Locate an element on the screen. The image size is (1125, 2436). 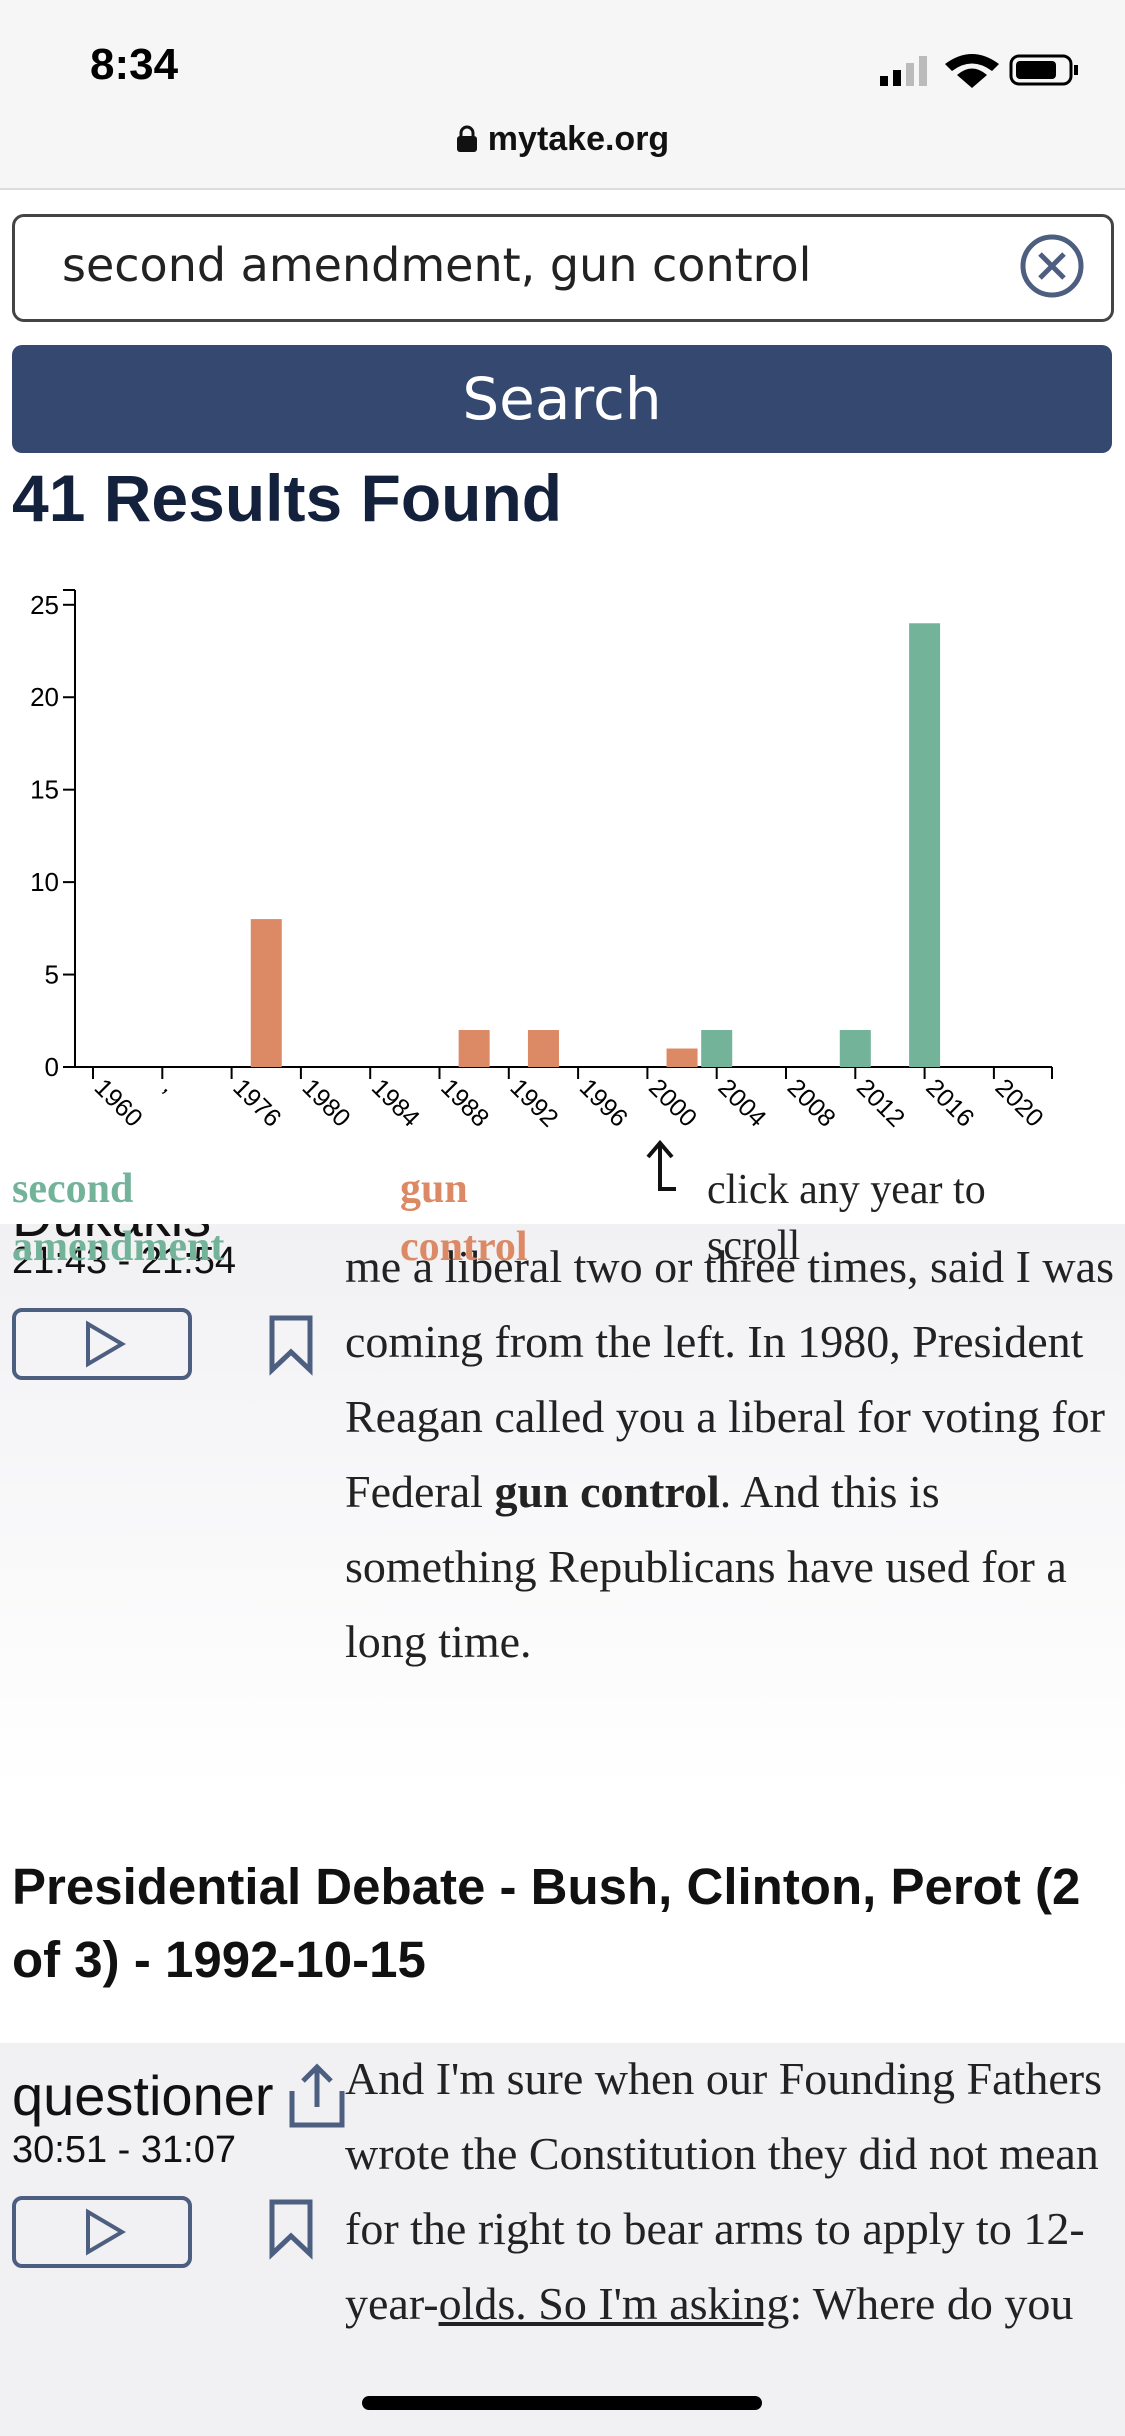
x-tick-label: 1992 is located at coordinates (534, 1102).